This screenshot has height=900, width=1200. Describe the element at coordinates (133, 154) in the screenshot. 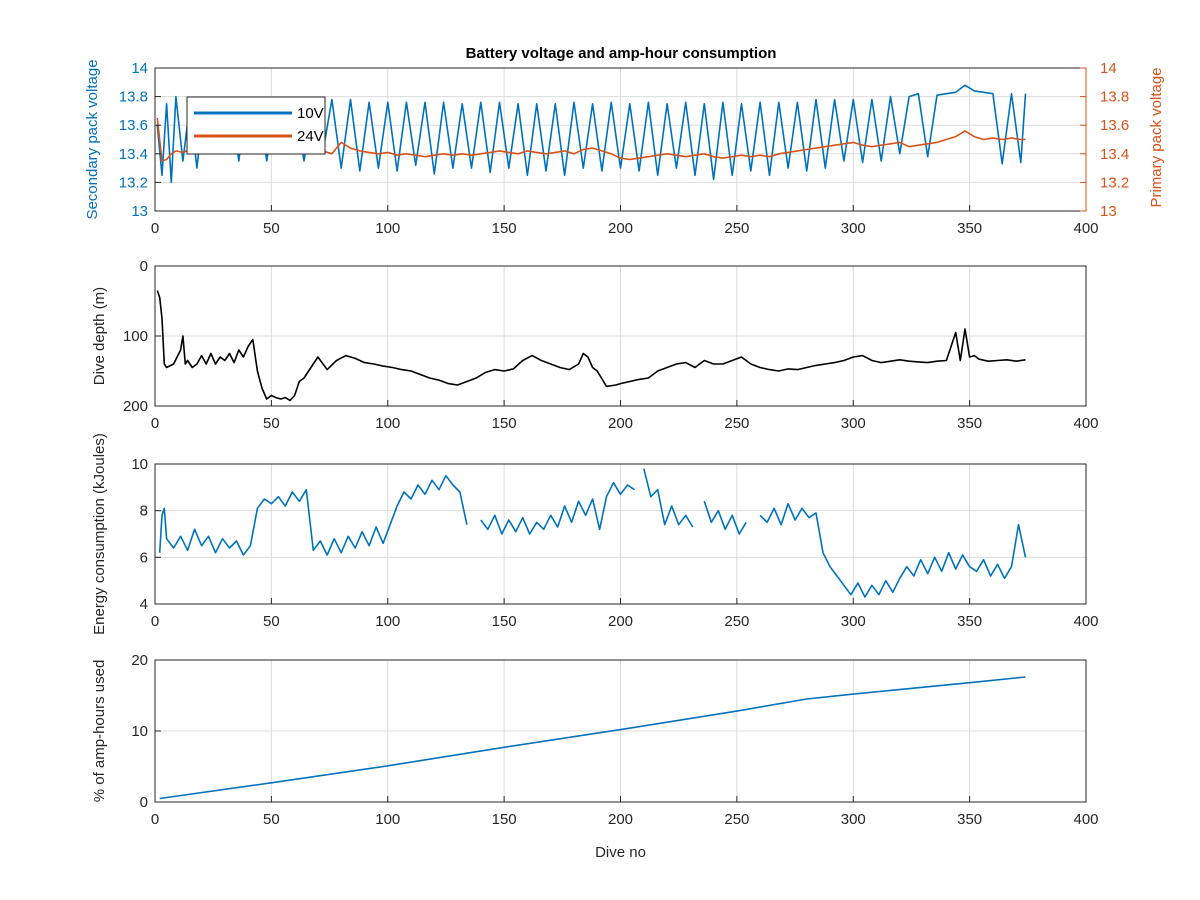

I see `y-tick-label: 13.4` at that location.